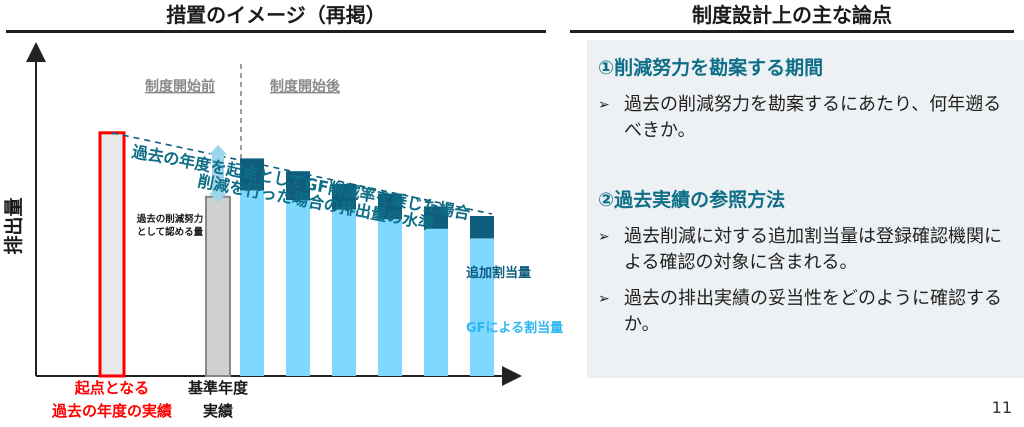 The height and width of the screenshot is (427, 1024). Describe the element at coordinates (305, 86) in the screenshot. I see `phase-label-after: 制度開始後` at that location.